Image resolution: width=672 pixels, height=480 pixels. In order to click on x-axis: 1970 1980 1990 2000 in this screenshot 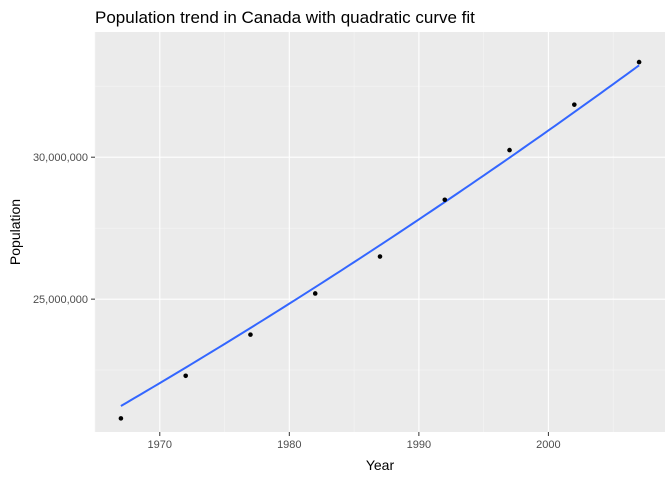, I will do `click(354, 441)`.